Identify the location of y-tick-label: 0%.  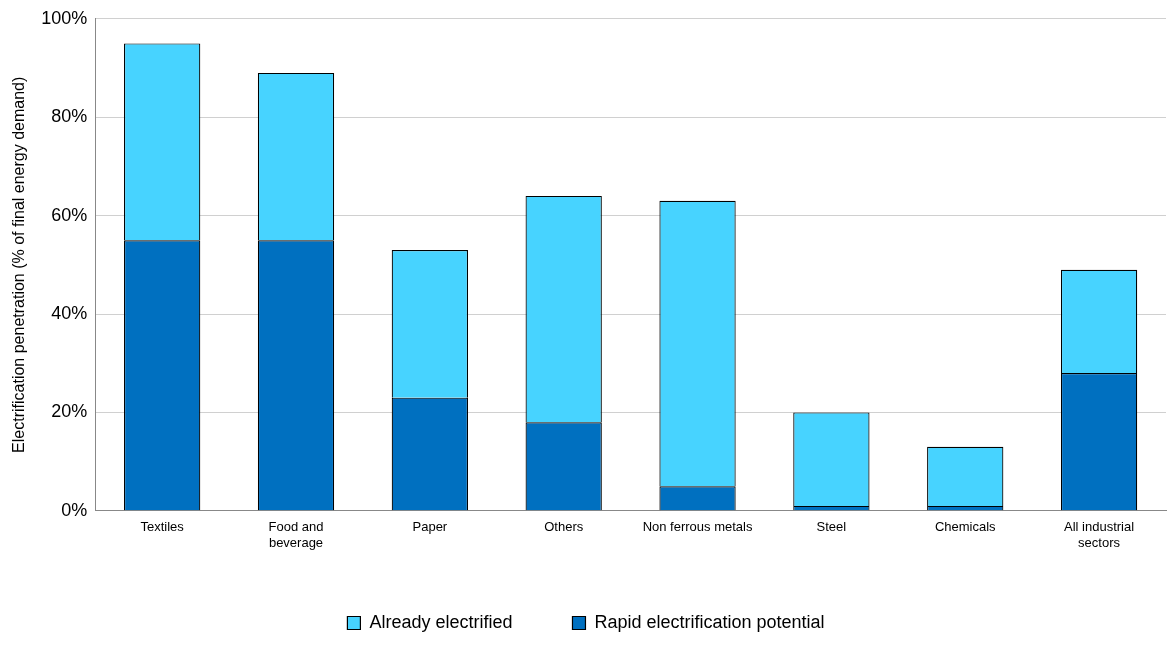
(74, 509).